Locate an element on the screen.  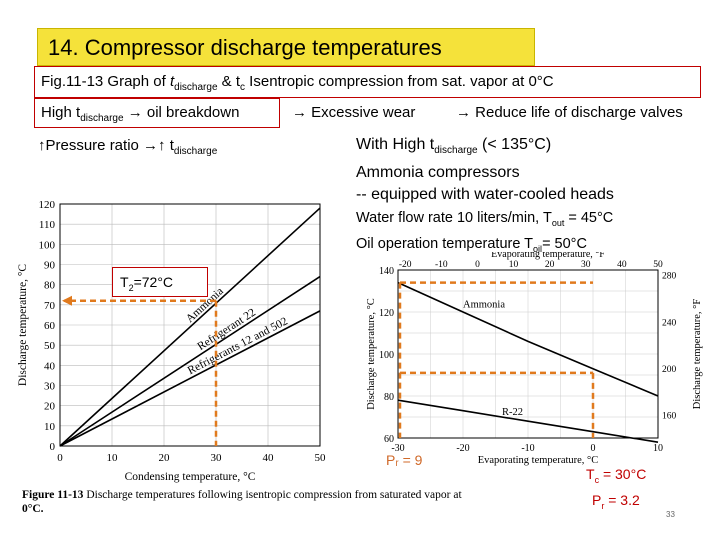
tc-line: Tc = 30°C is located at coordinates (616, 477).